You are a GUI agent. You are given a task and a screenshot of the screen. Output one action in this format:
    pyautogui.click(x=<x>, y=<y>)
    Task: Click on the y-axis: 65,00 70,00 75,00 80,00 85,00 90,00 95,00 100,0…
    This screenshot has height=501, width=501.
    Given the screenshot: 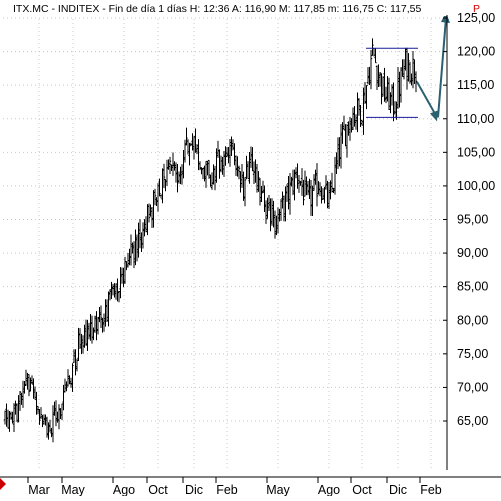 What is the action you would take?
    pyautogui.click(x=469, y=240)
    